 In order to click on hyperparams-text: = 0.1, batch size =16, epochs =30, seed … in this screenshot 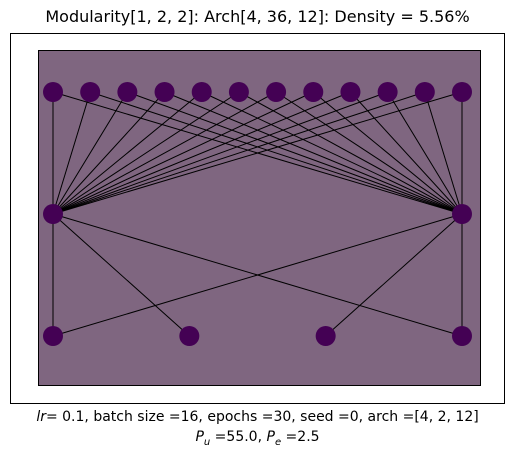, I will do `click(262, 417)`.